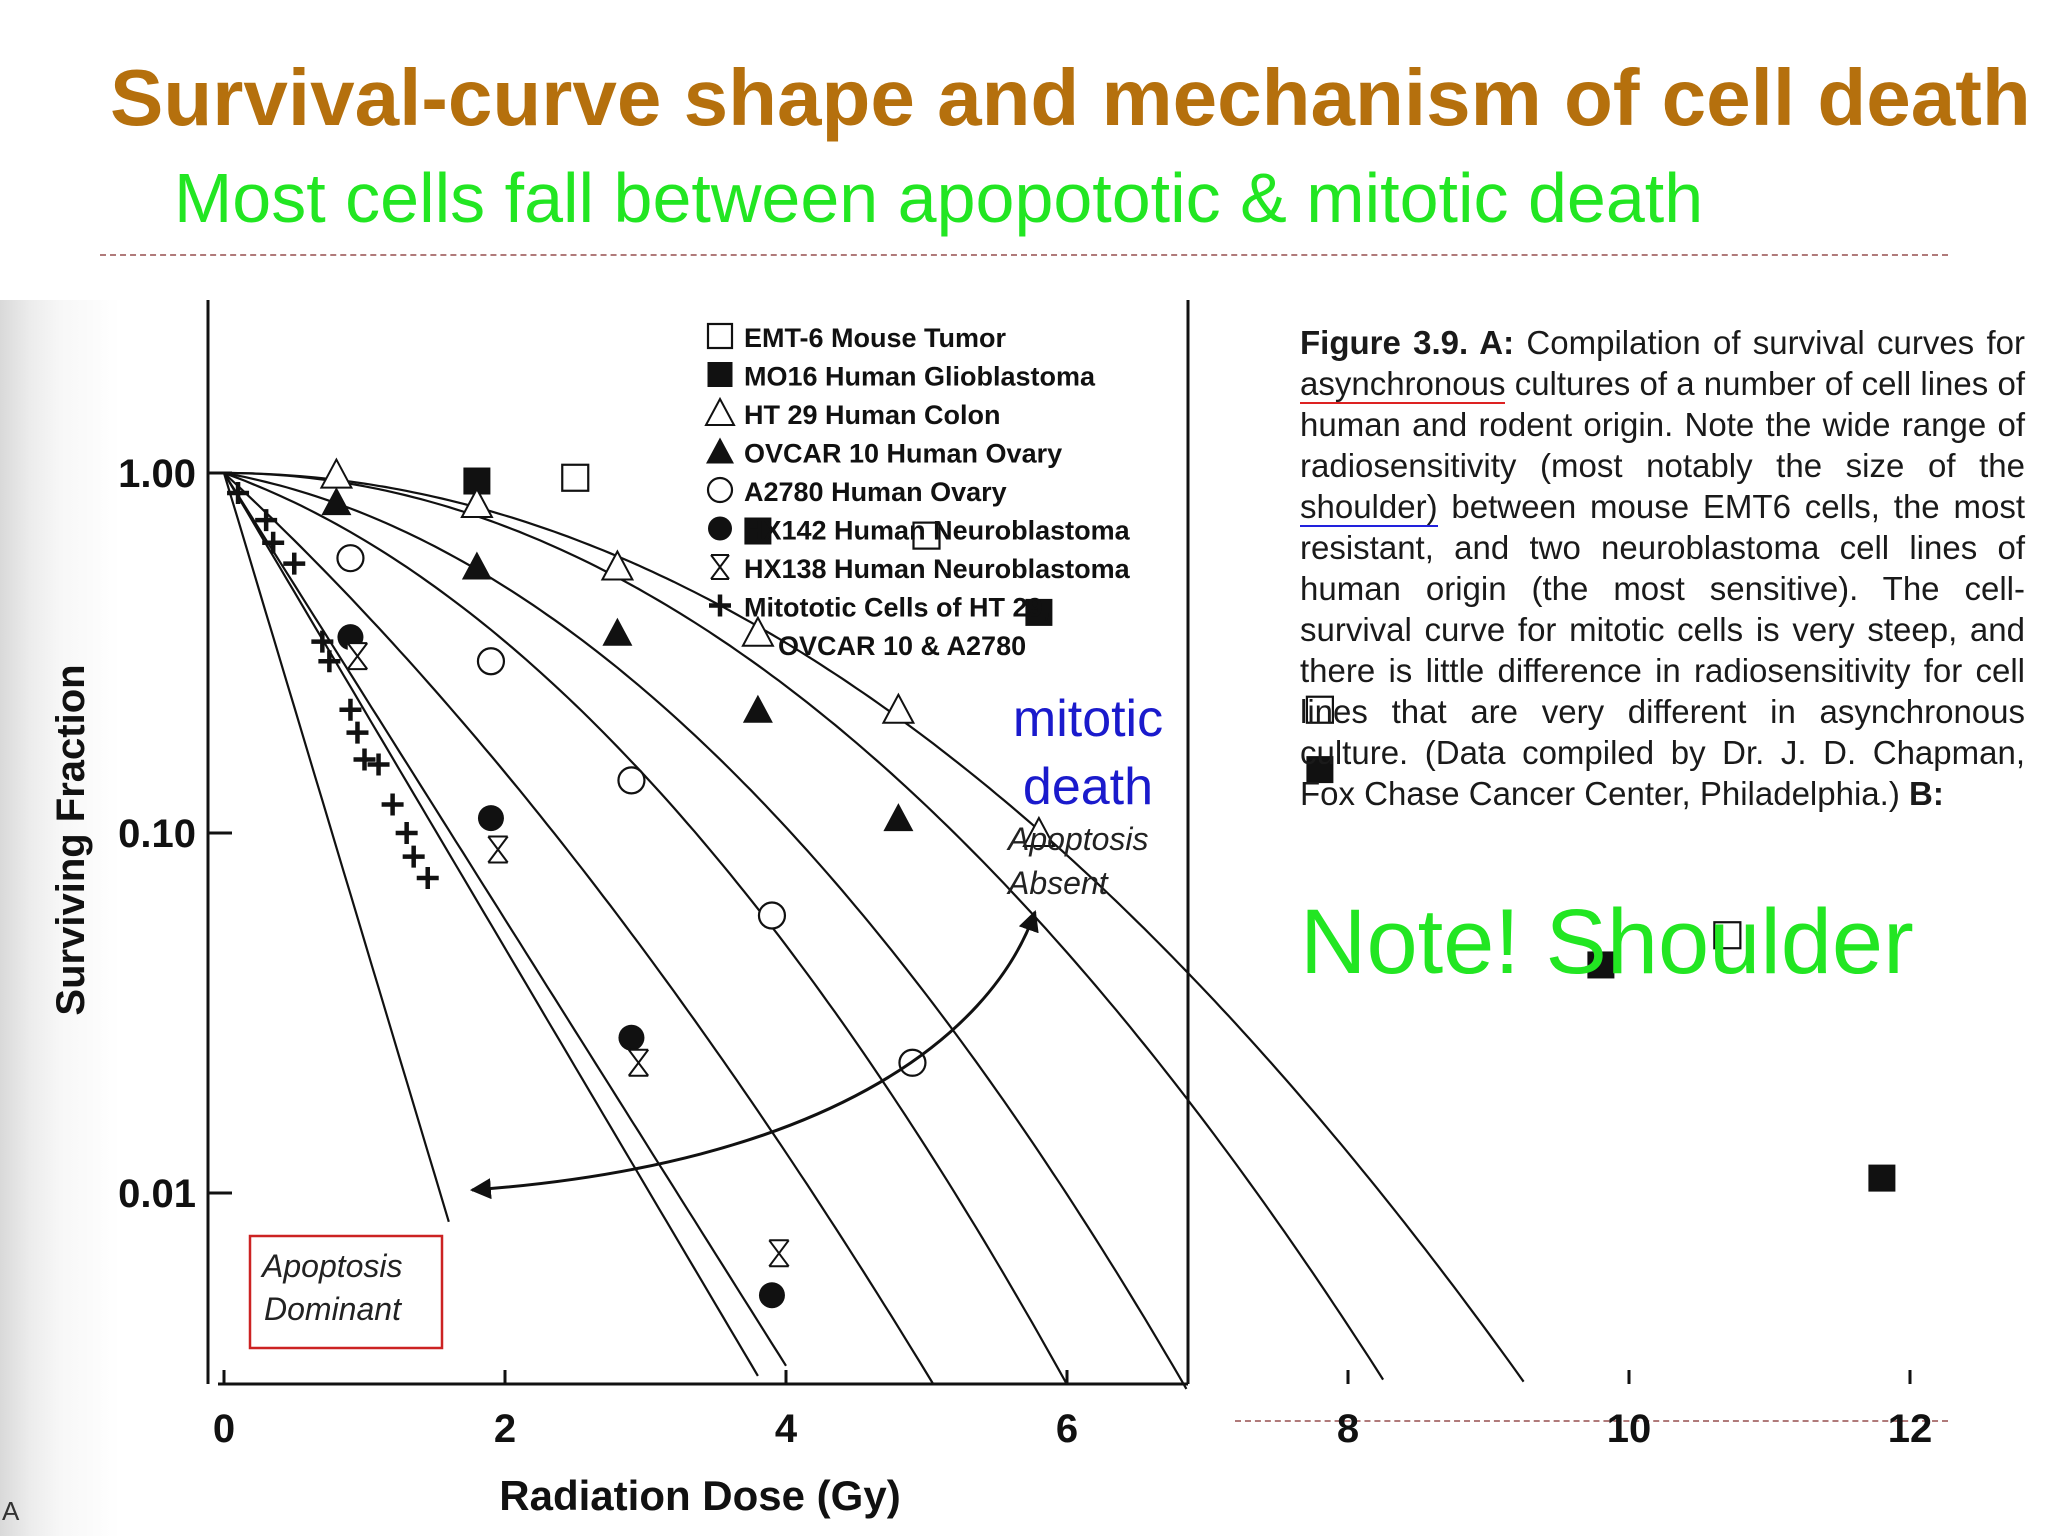 This screenshot has height=1536, width=2048. I want to click on y-tick-label: 1.00, so click(157, 474).